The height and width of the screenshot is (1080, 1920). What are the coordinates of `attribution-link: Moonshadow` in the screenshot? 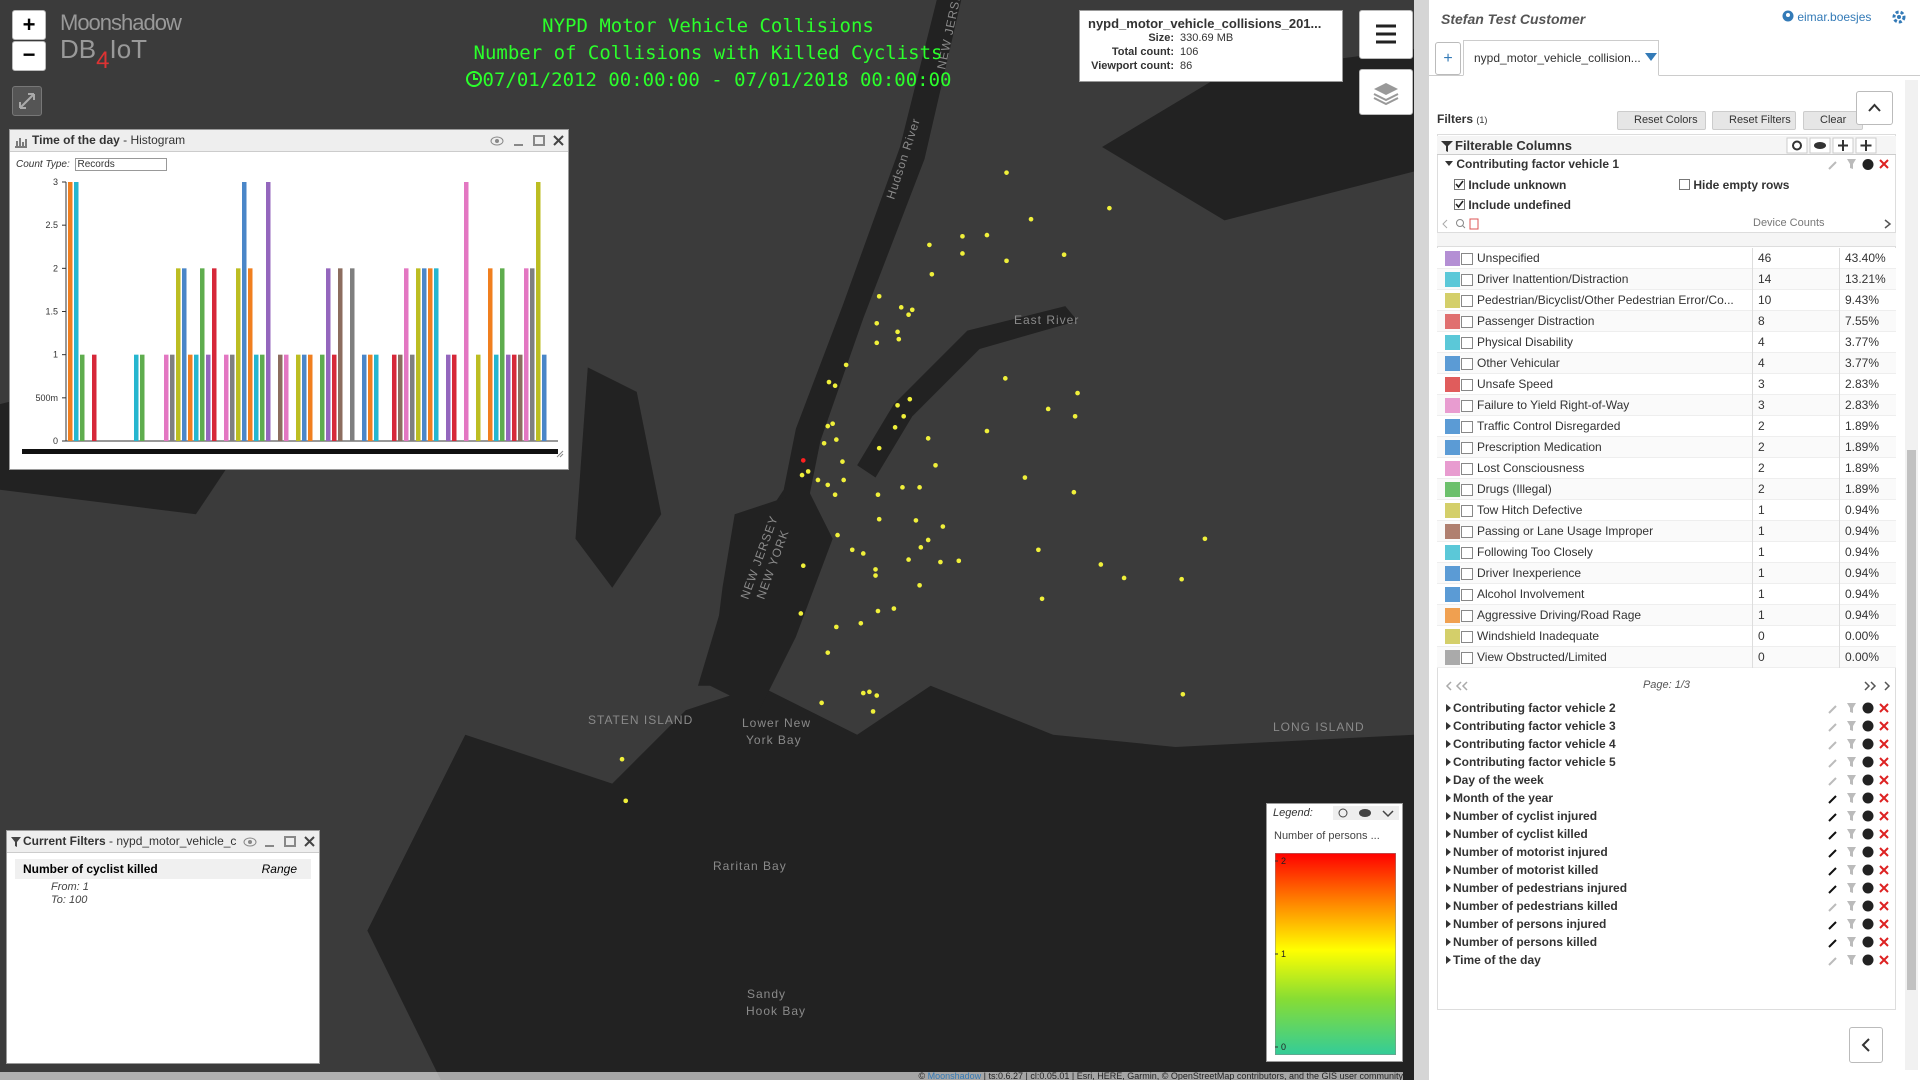 It's located at (954, 1076).